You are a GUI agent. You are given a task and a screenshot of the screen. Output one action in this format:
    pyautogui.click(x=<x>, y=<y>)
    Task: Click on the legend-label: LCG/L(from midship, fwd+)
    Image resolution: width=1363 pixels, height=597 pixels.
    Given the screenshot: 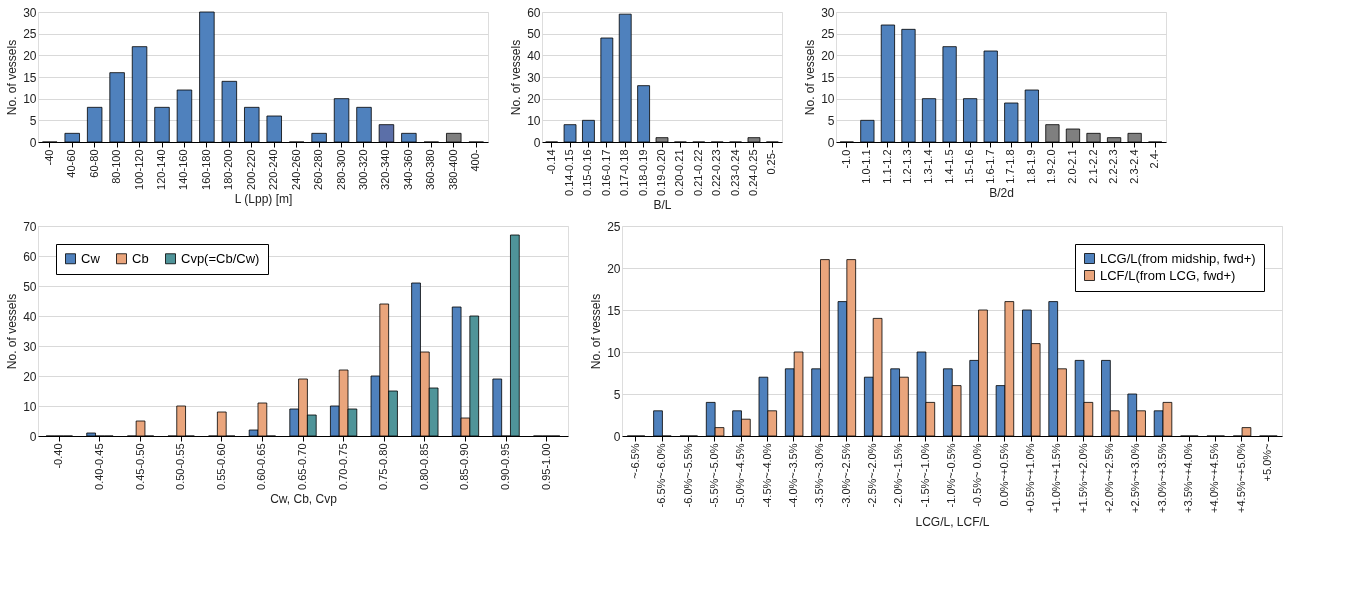 What is the action you would take?
    pyautogui.click(x=1178, y=258)
    